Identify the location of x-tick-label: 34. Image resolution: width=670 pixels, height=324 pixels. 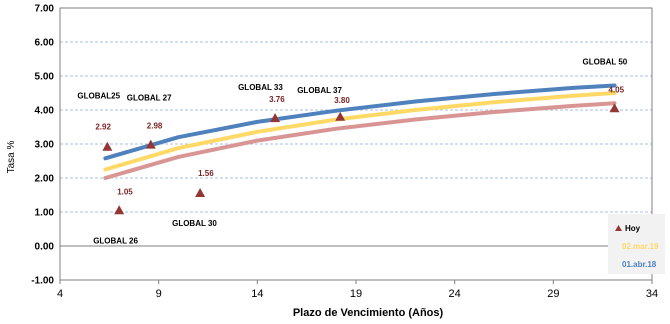
(652, 294).